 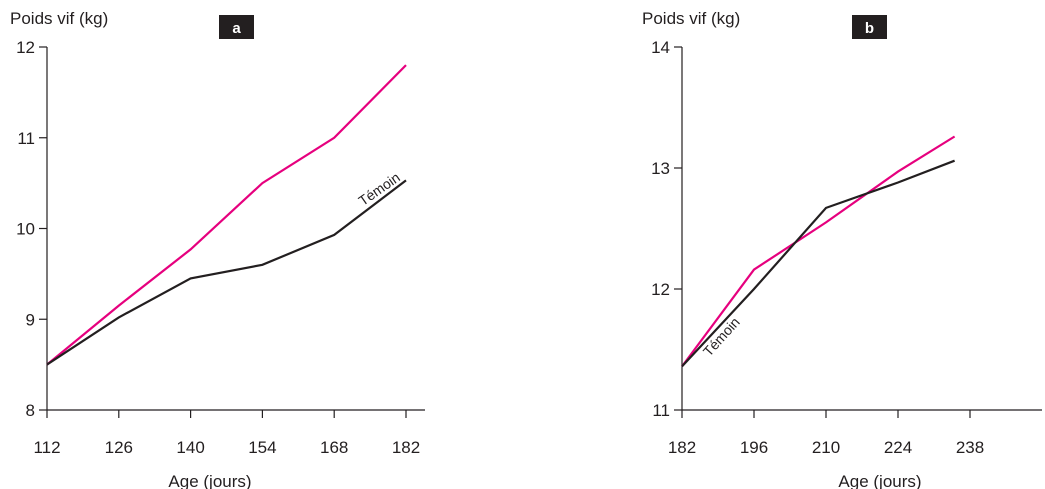 I want to click on panel-tag-label: a, so click(x=236, y=28).